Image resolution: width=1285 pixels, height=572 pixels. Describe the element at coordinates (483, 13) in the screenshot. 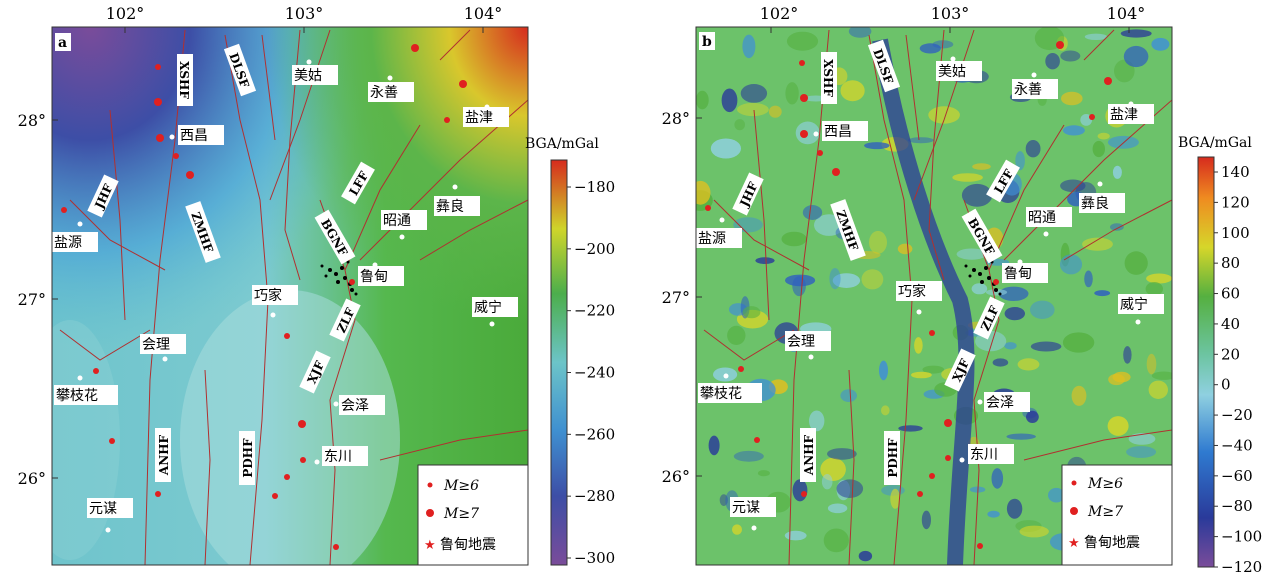

I see `lon-tick-a-104: 104°` at that location.